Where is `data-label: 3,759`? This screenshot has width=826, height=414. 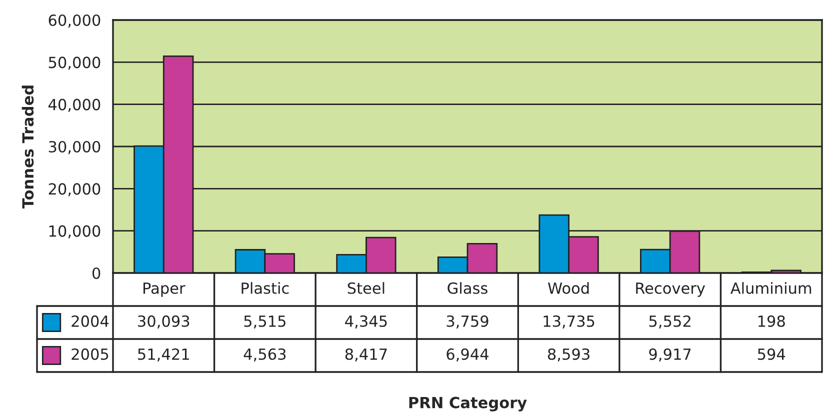 data-label: 3,759 is located at coordinates (467, 321).